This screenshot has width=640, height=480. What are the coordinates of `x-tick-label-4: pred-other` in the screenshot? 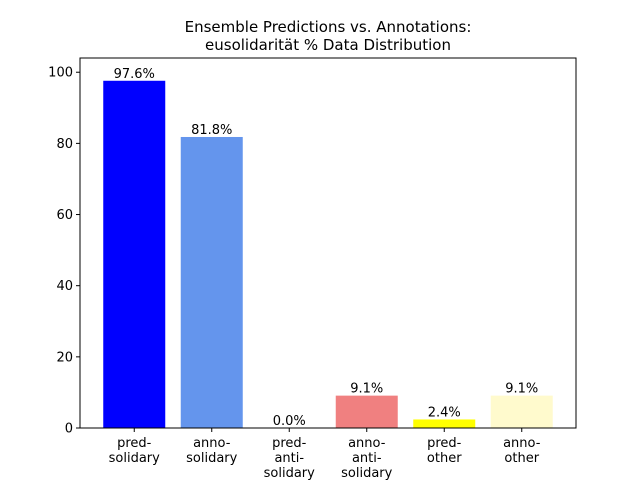 It's located at (444, 451).